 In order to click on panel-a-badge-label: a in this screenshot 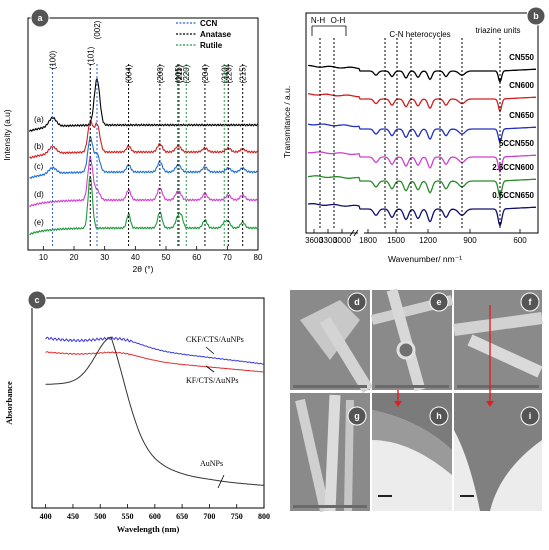, I will do `click(40, 18)`.